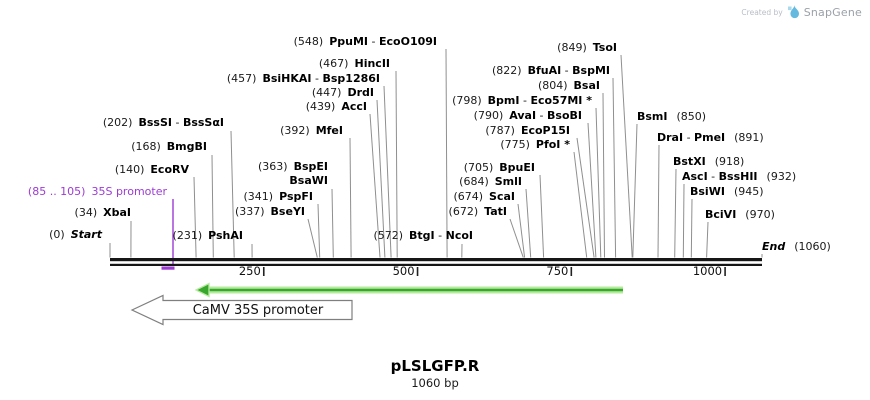 This screenshot has height=400, width=870. What do you see at coordinates (435, 383) in the screenshot?
I see `sequence-length: 1060 bp` at bounding box center [435, 383].